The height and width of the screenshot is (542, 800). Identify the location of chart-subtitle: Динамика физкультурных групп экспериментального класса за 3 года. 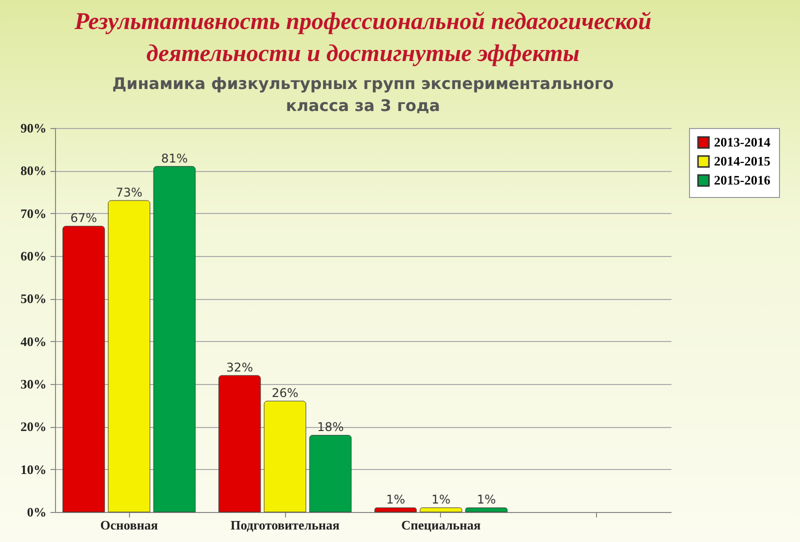
(363, 94).